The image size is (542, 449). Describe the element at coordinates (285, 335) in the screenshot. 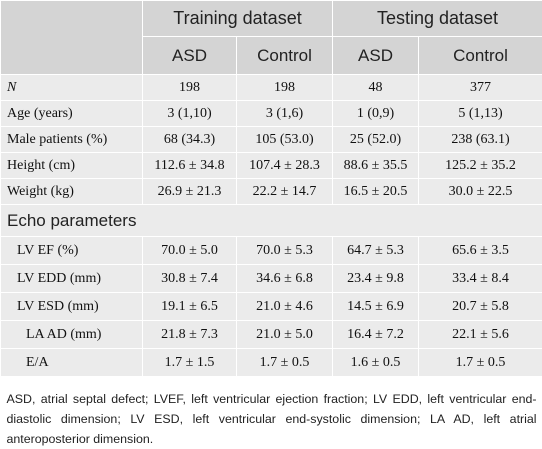

I see `cell-value: 21.0 ± 5.0` at that location.